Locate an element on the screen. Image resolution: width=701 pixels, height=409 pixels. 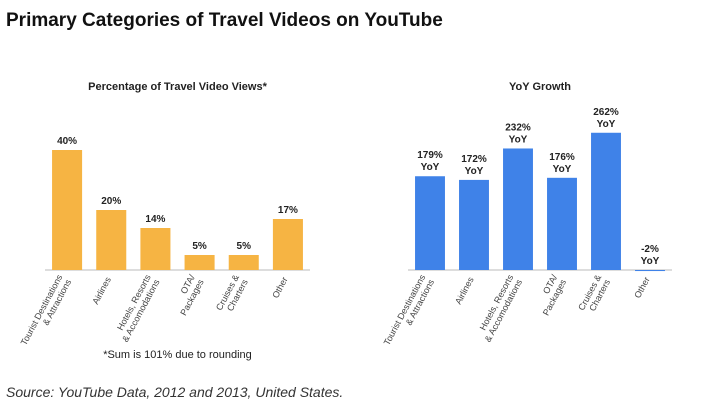
value-label: 232% is located at coordinates (518, 127).